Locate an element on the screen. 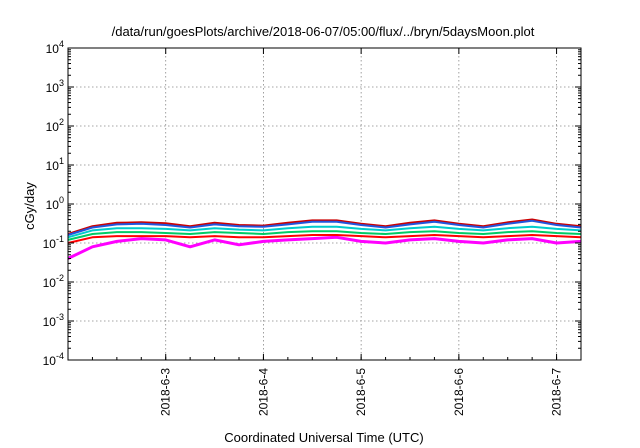 The image size is (640, 448). x-tick-label: 2018-6-7 is located at coordinates (557, 392).